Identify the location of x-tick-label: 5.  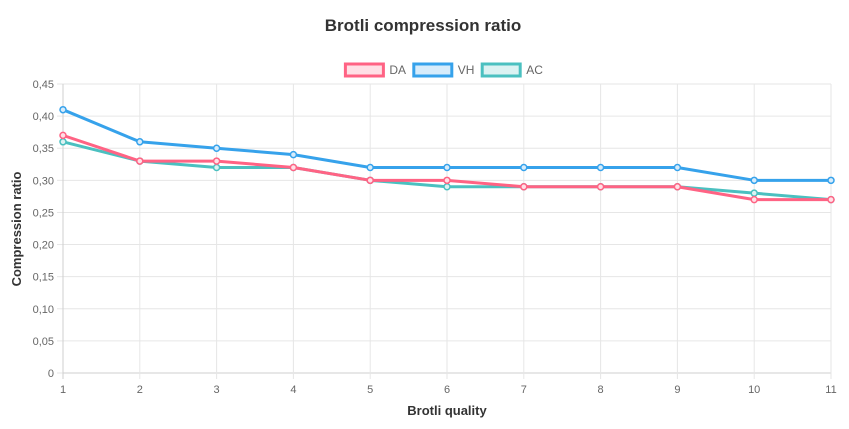
(370, 390).